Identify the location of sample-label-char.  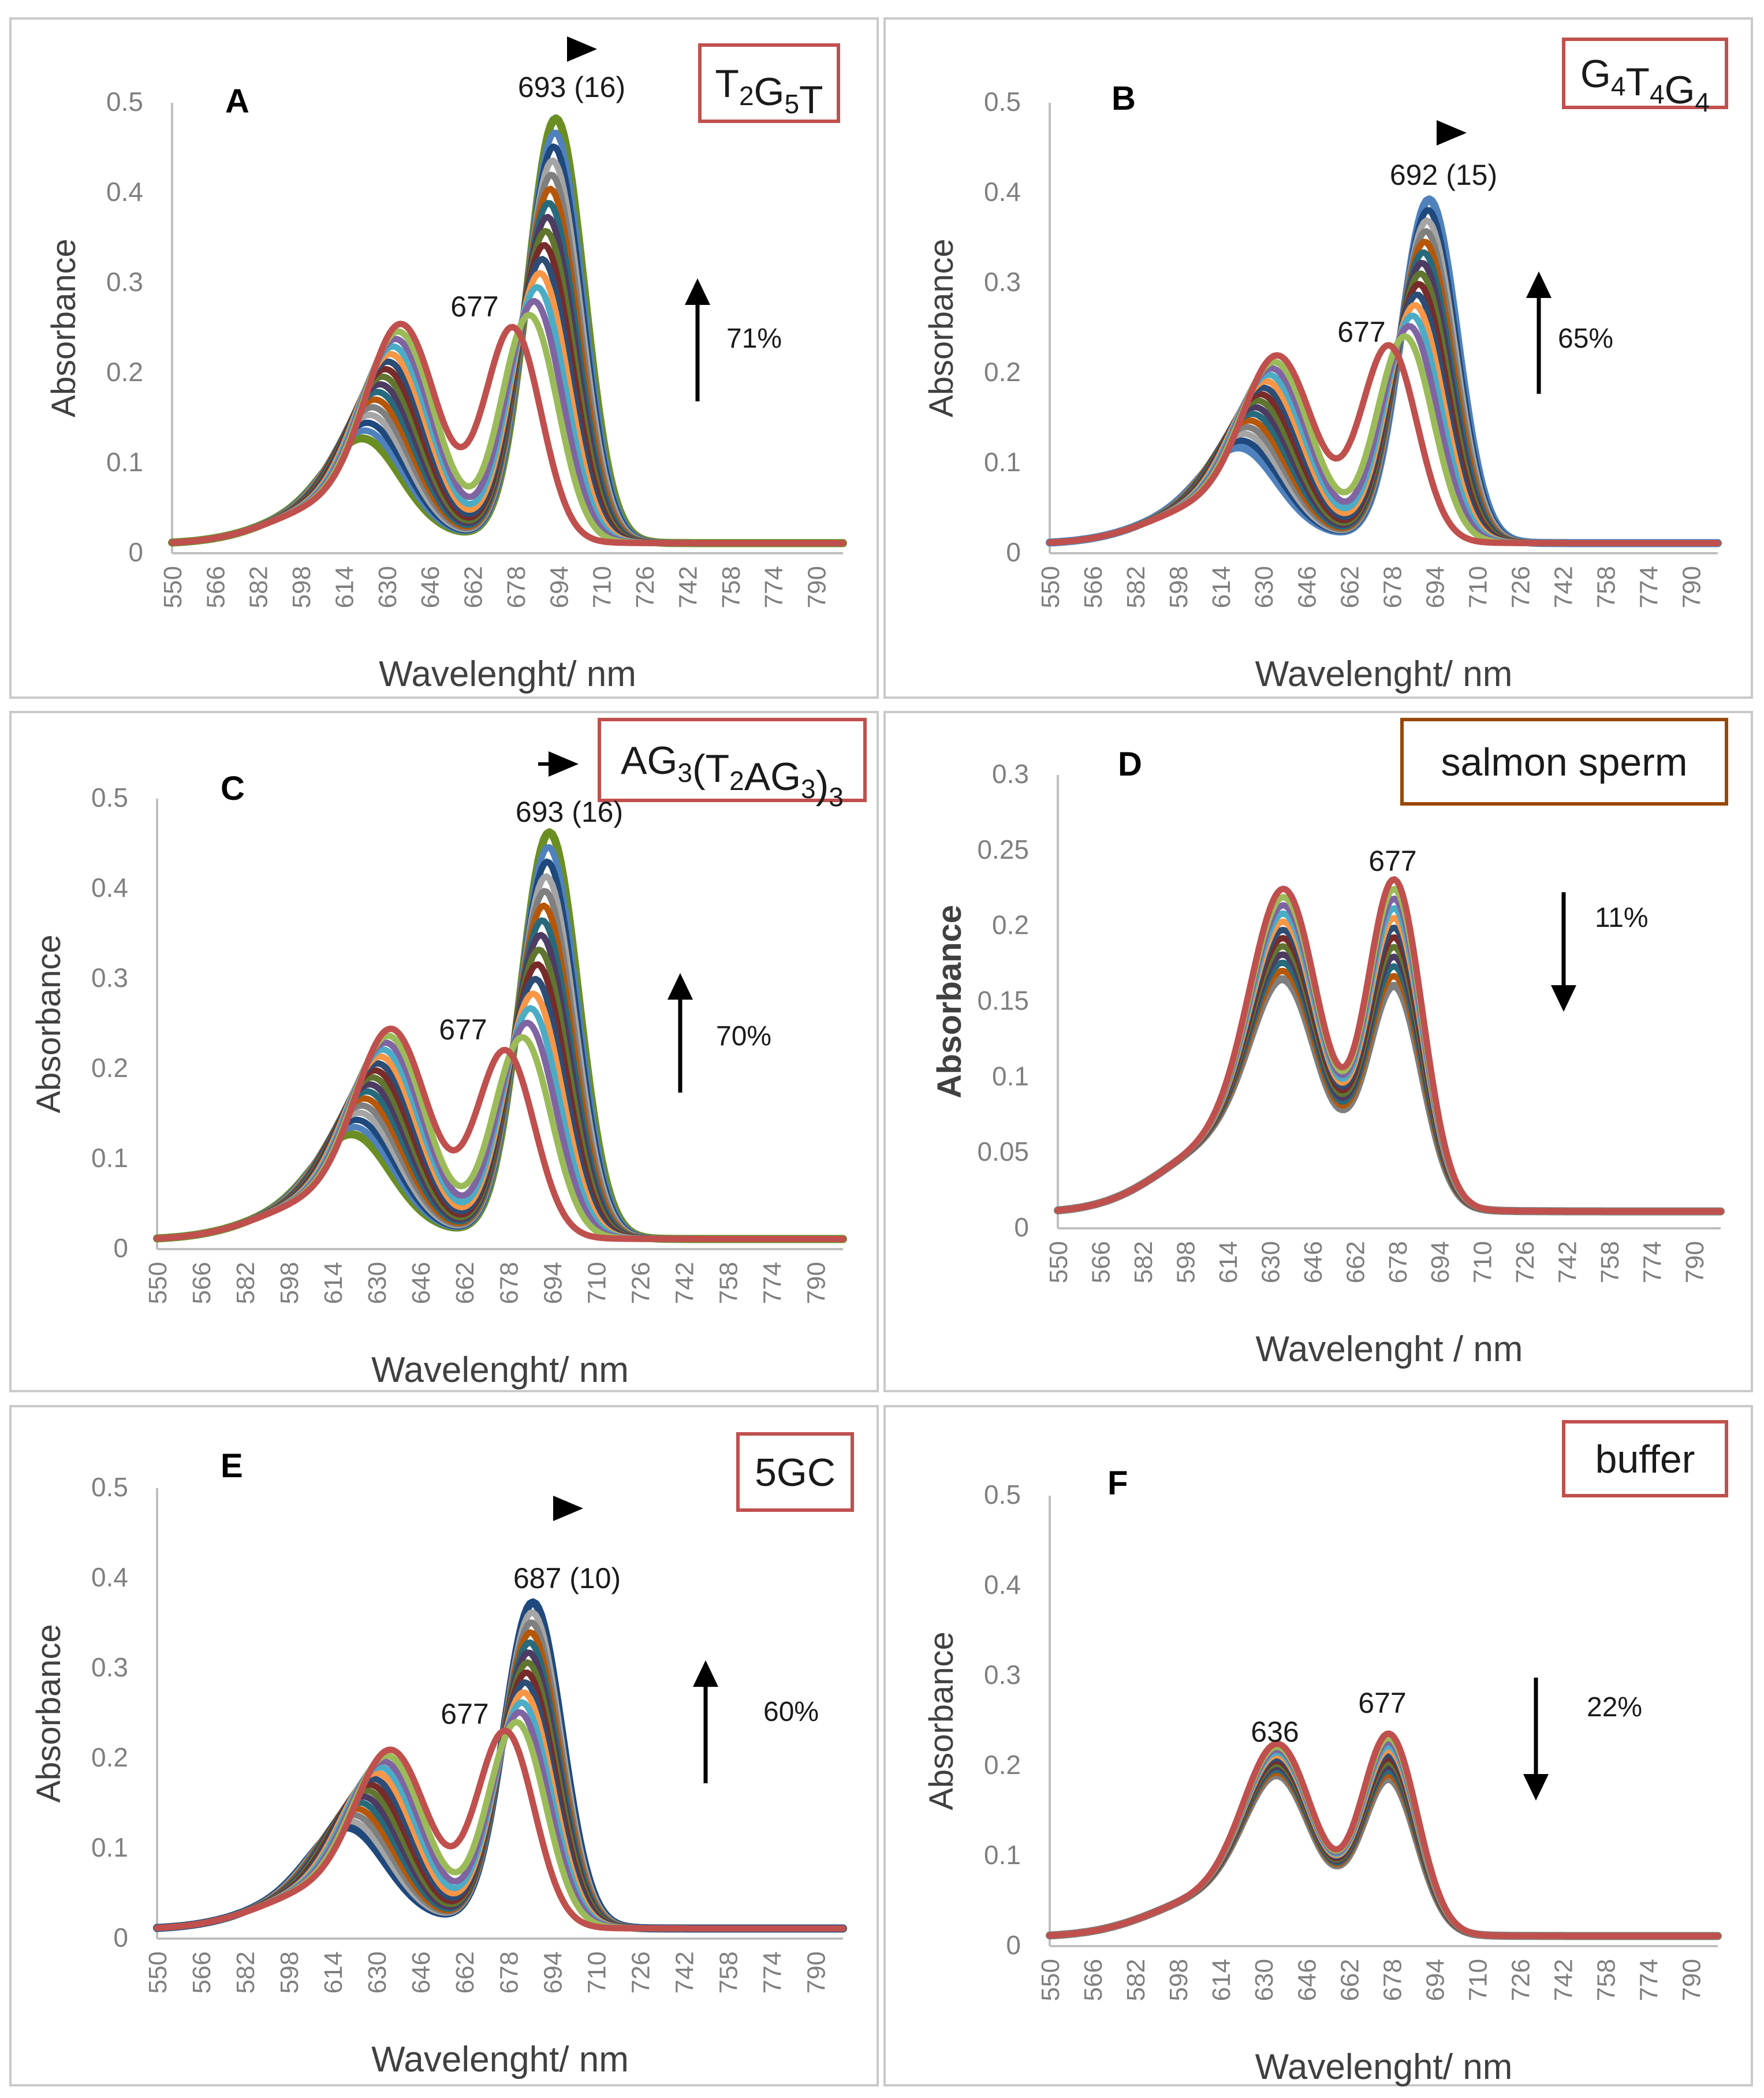
(1573, 762).